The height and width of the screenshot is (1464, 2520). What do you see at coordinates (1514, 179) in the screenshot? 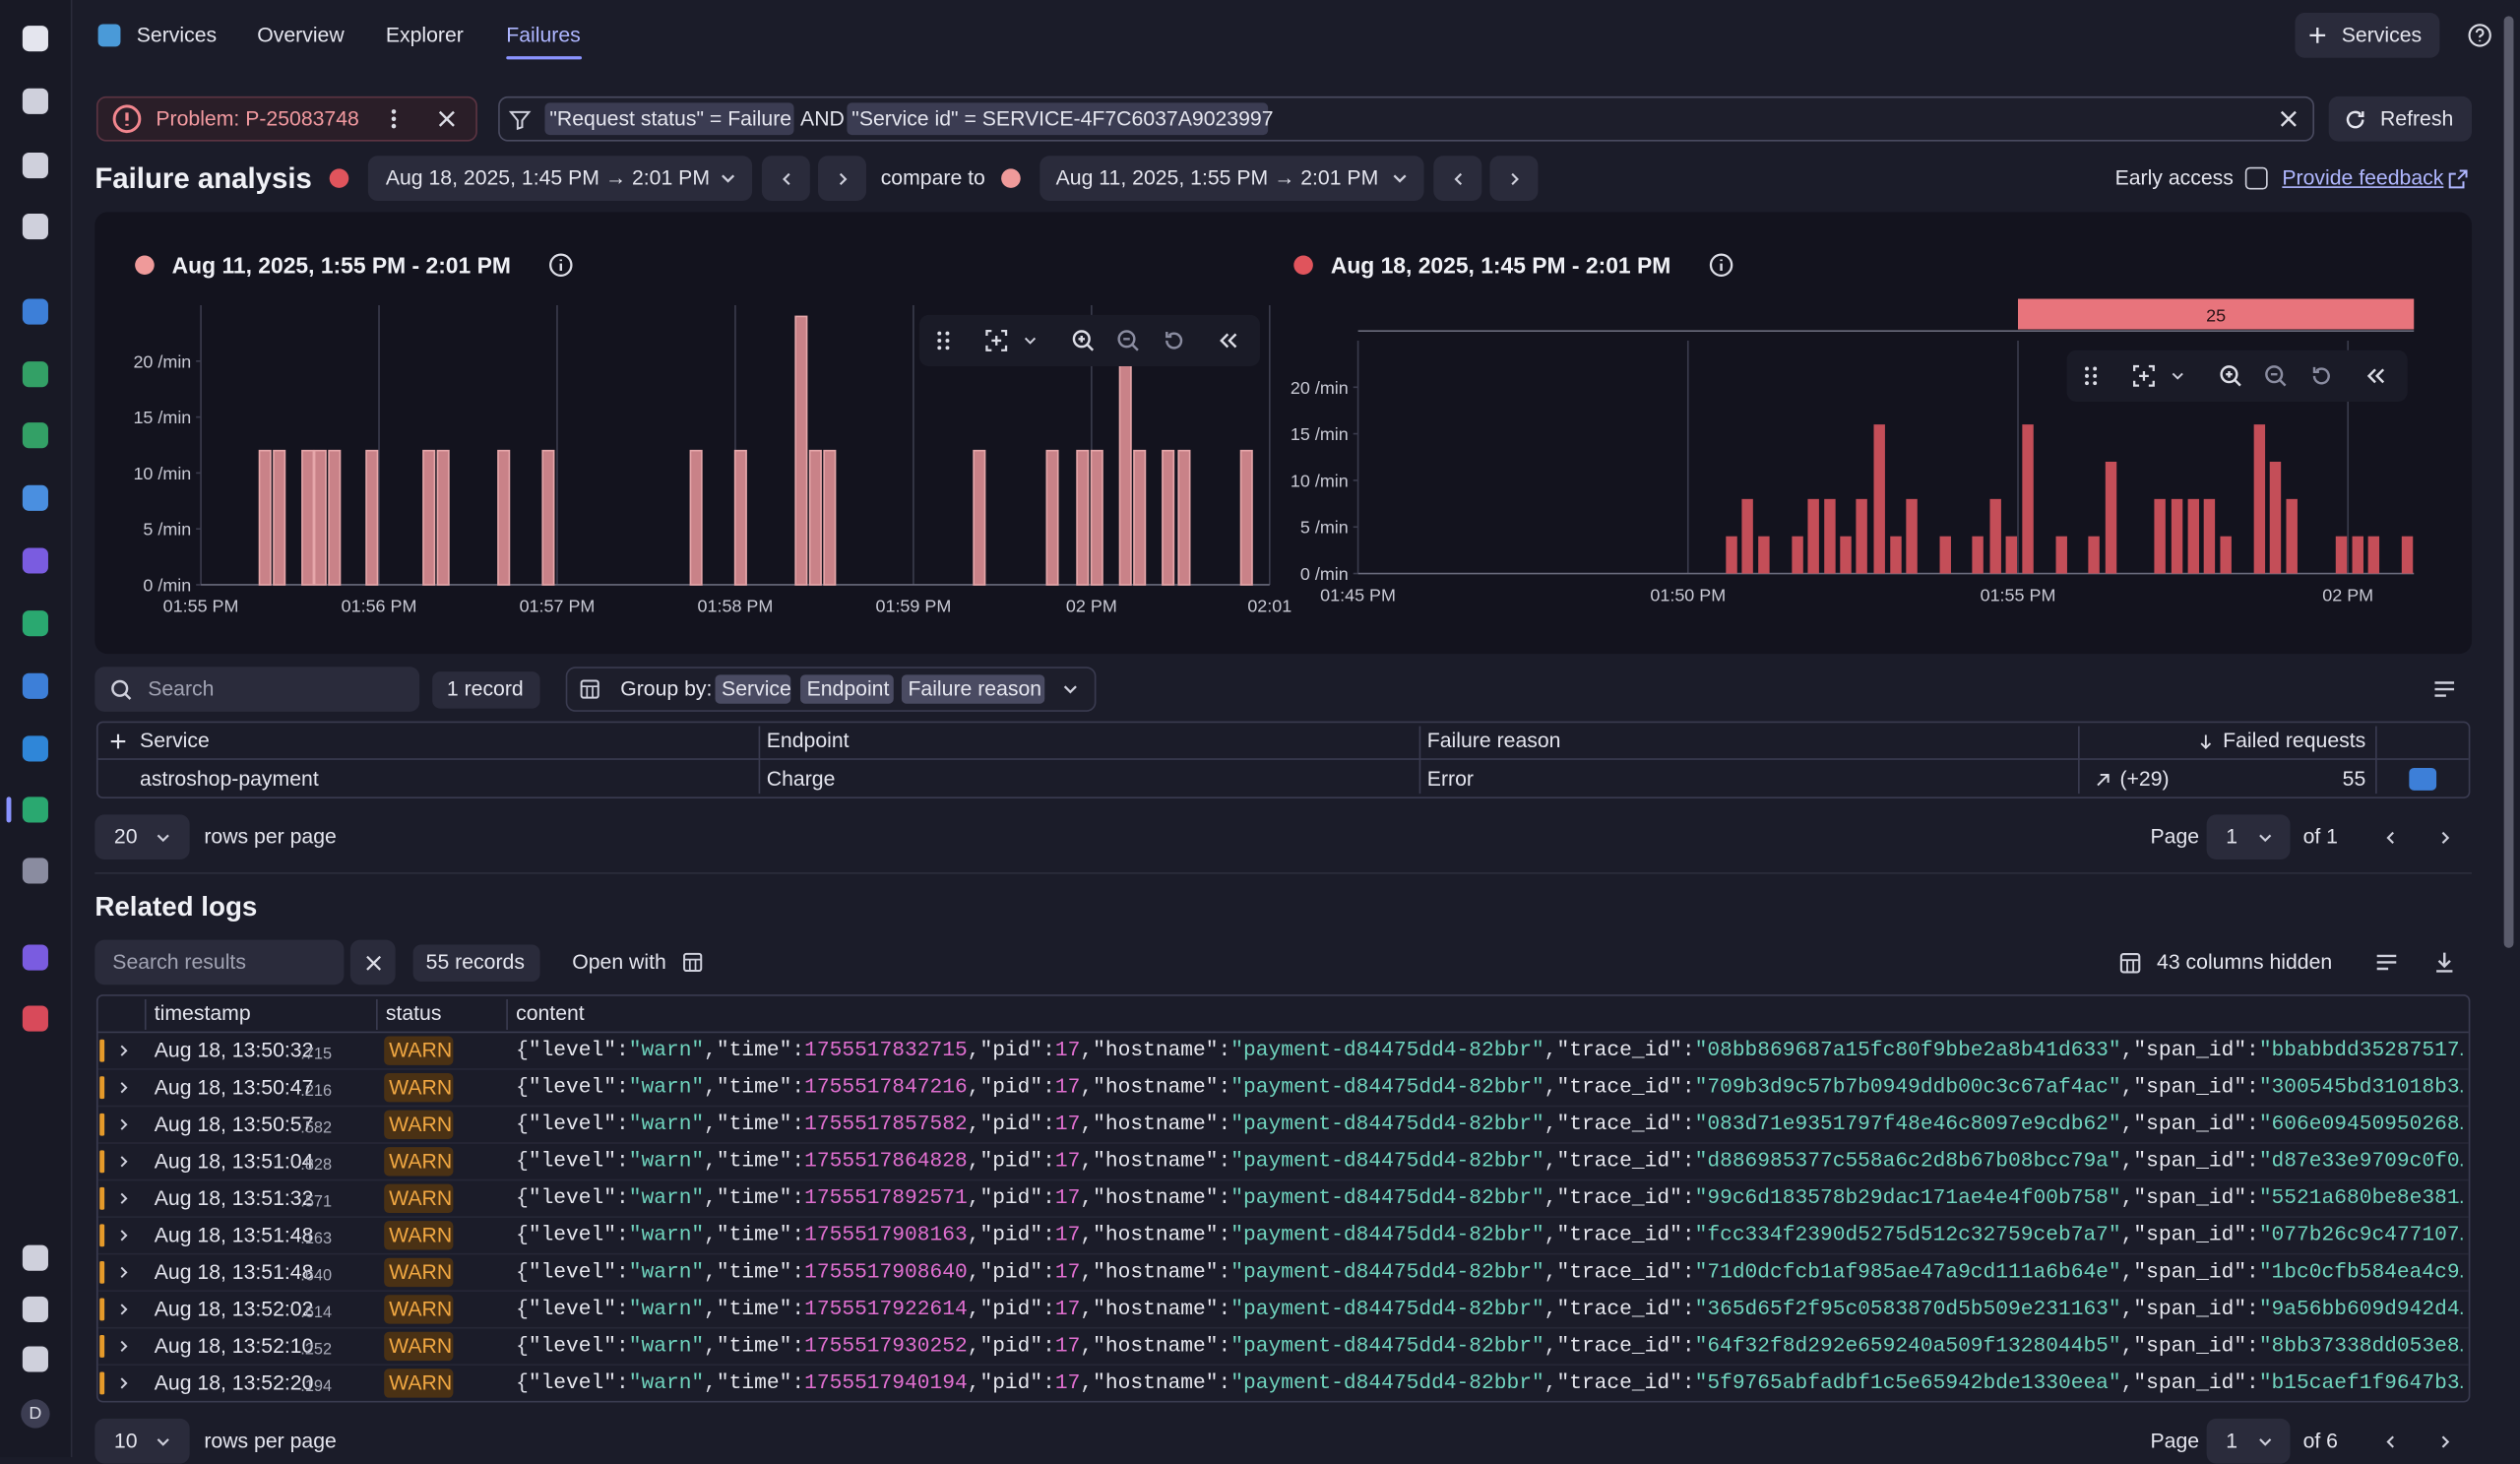
I see `next-compare` at bounding box center [1514, 179].